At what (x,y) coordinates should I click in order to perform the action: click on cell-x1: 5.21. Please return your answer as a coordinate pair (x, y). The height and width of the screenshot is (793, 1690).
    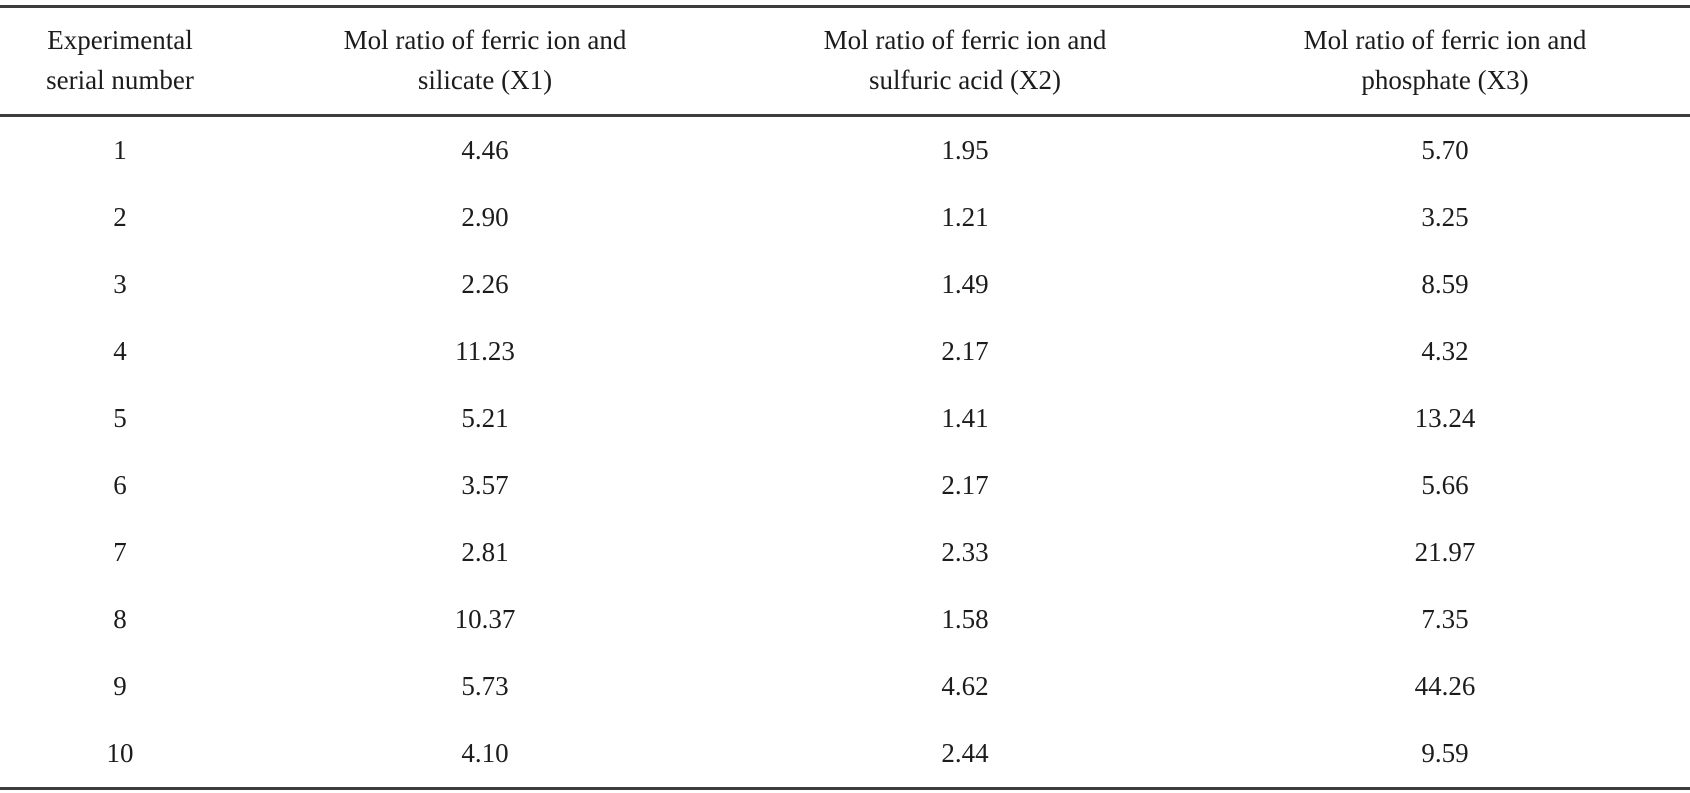
    Looking at the image, I should click on (485, 418).